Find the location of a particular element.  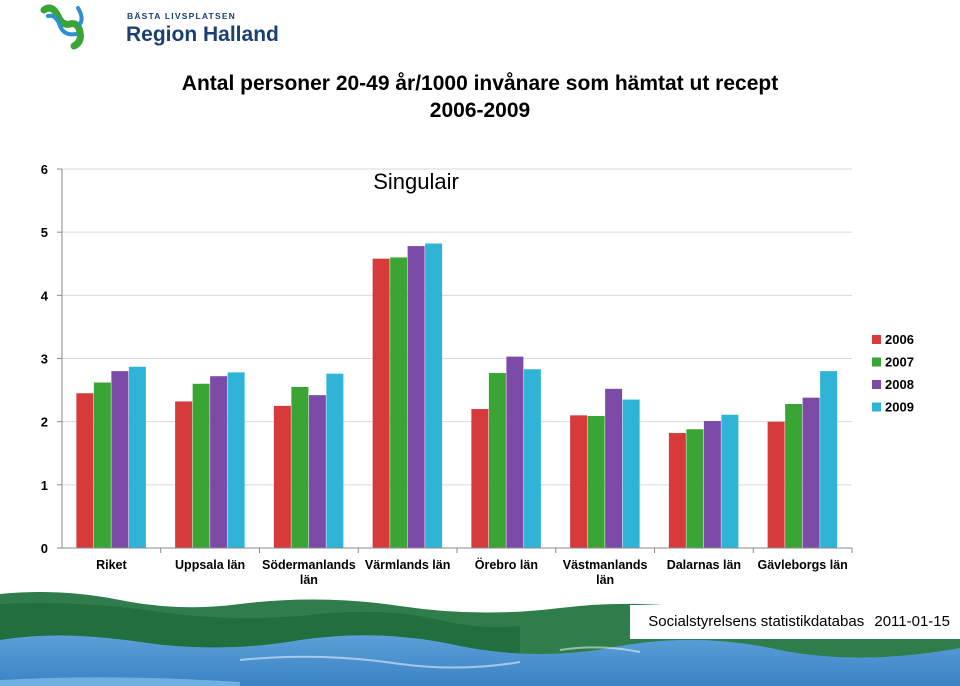

logo-tagline: BÄSTA LIVSPLATSEN is located at coordinates (182, 16).